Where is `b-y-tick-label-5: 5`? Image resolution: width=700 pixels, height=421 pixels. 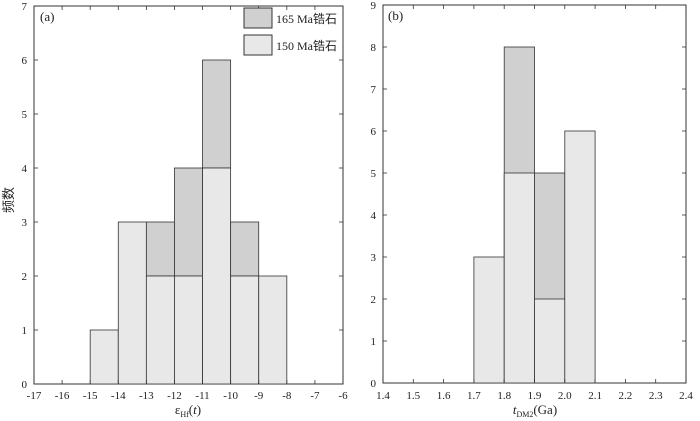
b-y-tick-label-5: 5 is located at coordinates (374, 174).